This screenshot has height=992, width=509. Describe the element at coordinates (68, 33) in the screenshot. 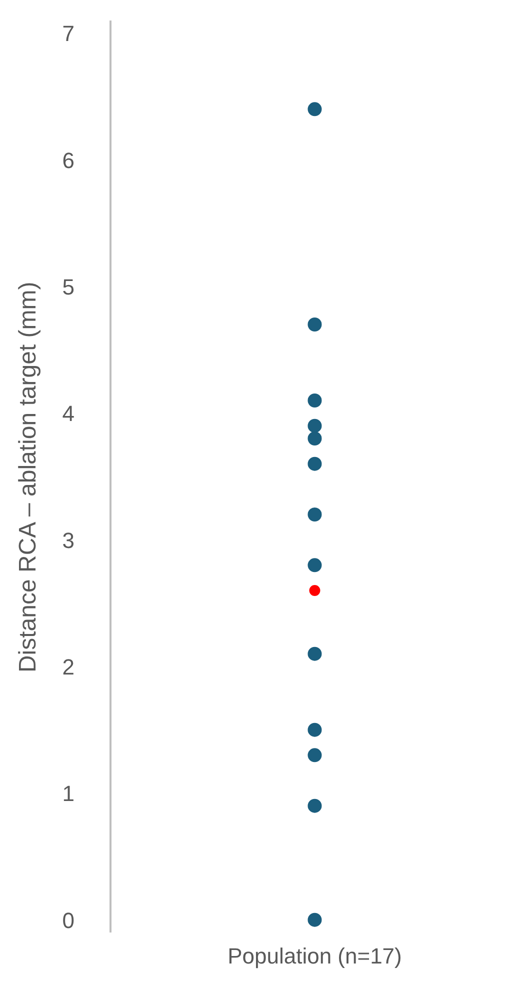

I see `y-tick-label: 7` at that location.